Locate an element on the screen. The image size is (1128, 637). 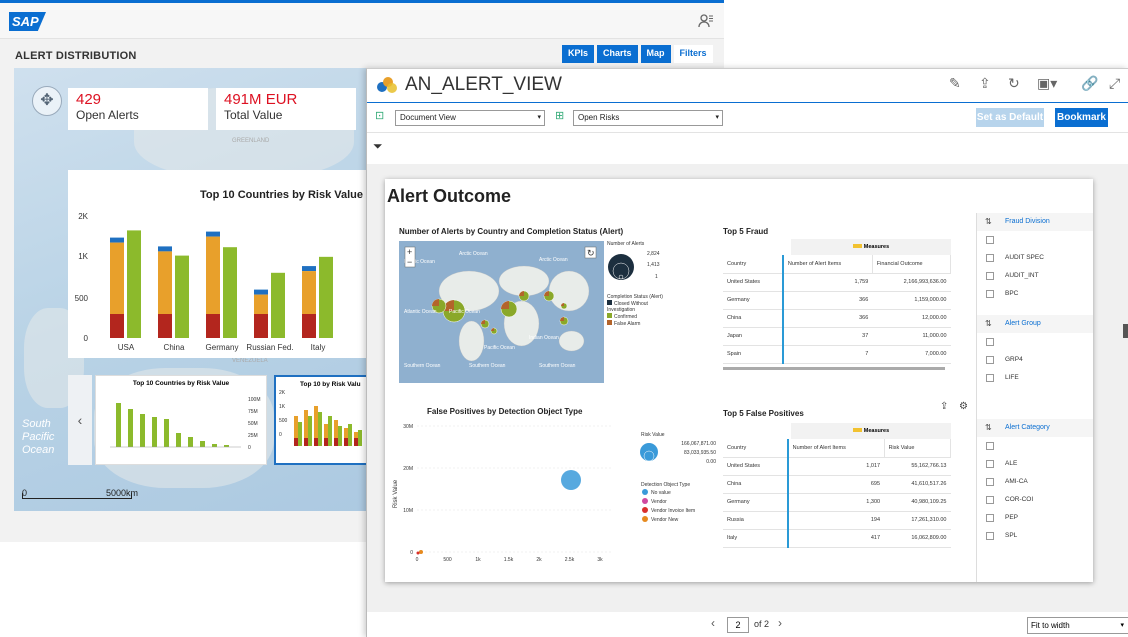
table-row: Italy 417 16,062,809.00 is located at coordinates (837, 538).